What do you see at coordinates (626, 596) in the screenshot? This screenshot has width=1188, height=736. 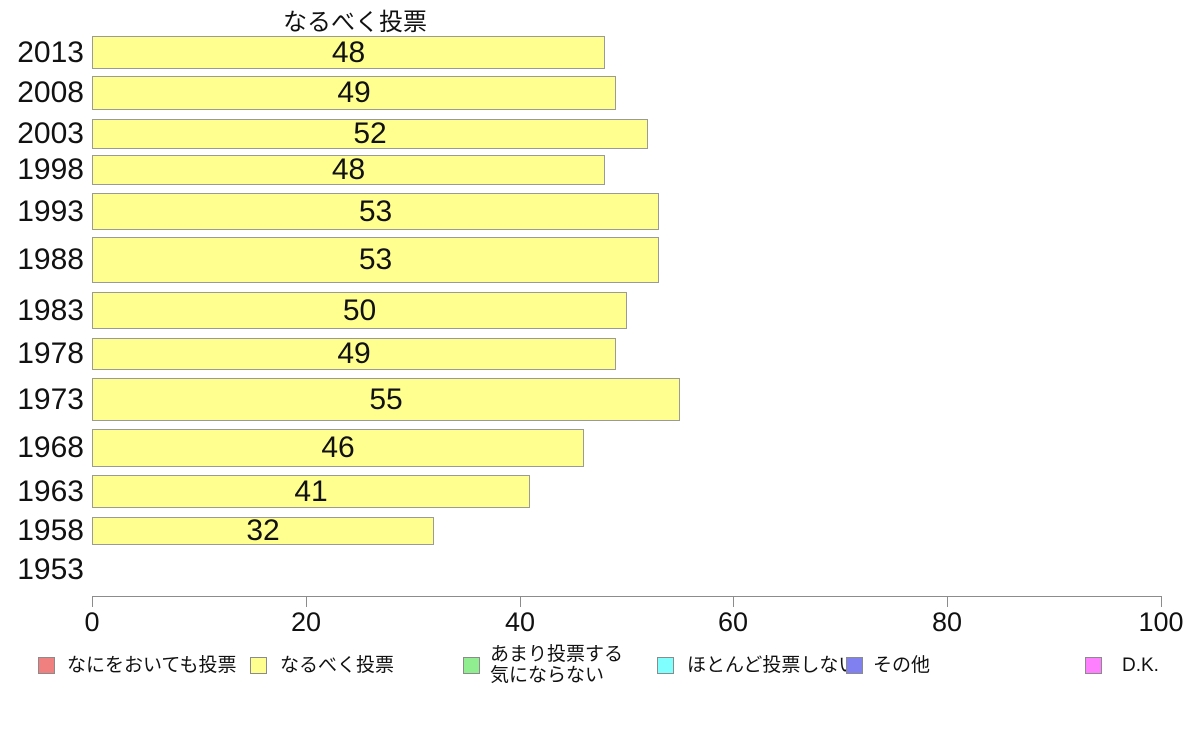 I see `x-axis-line` at bounding box center [626, 596].